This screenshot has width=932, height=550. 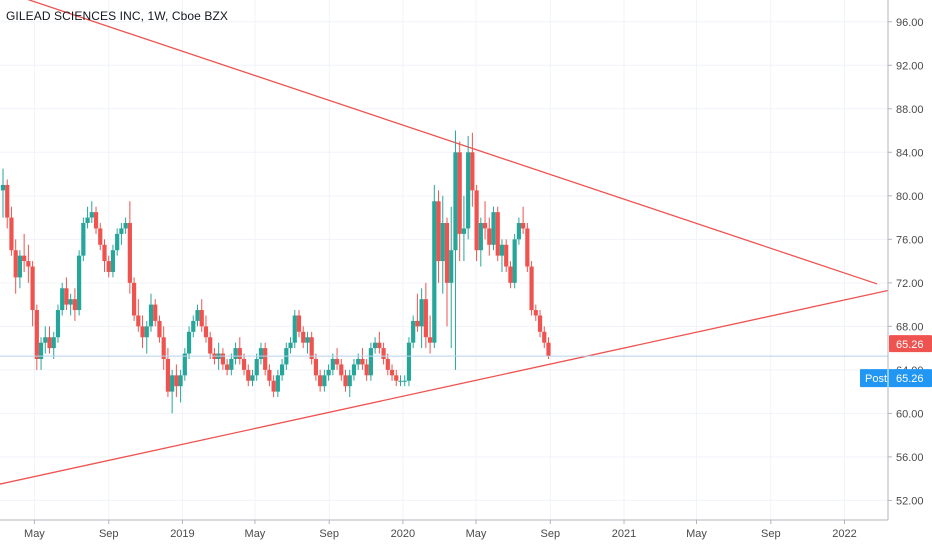 I want to click on y-tick-label: 72.00, so click(x=910, y=284).